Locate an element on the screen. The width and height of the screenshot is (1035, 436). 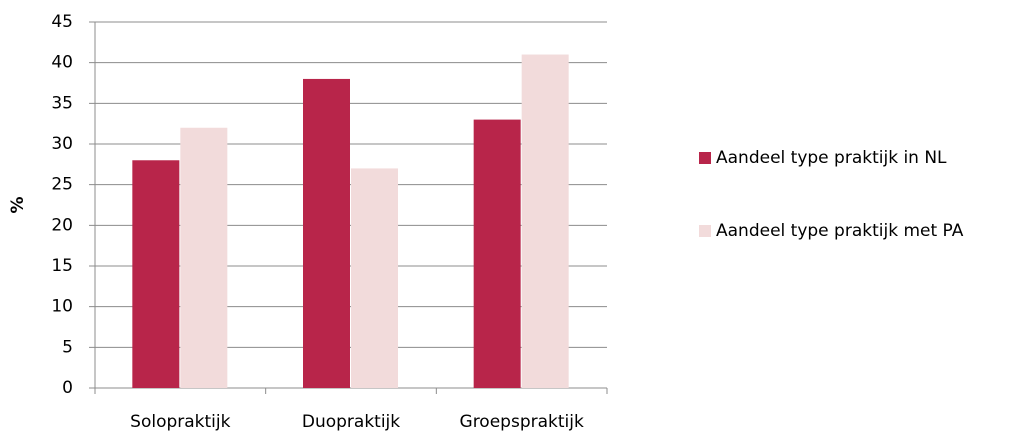
y-tick-label: 35 is located at coordinates (62, 103).